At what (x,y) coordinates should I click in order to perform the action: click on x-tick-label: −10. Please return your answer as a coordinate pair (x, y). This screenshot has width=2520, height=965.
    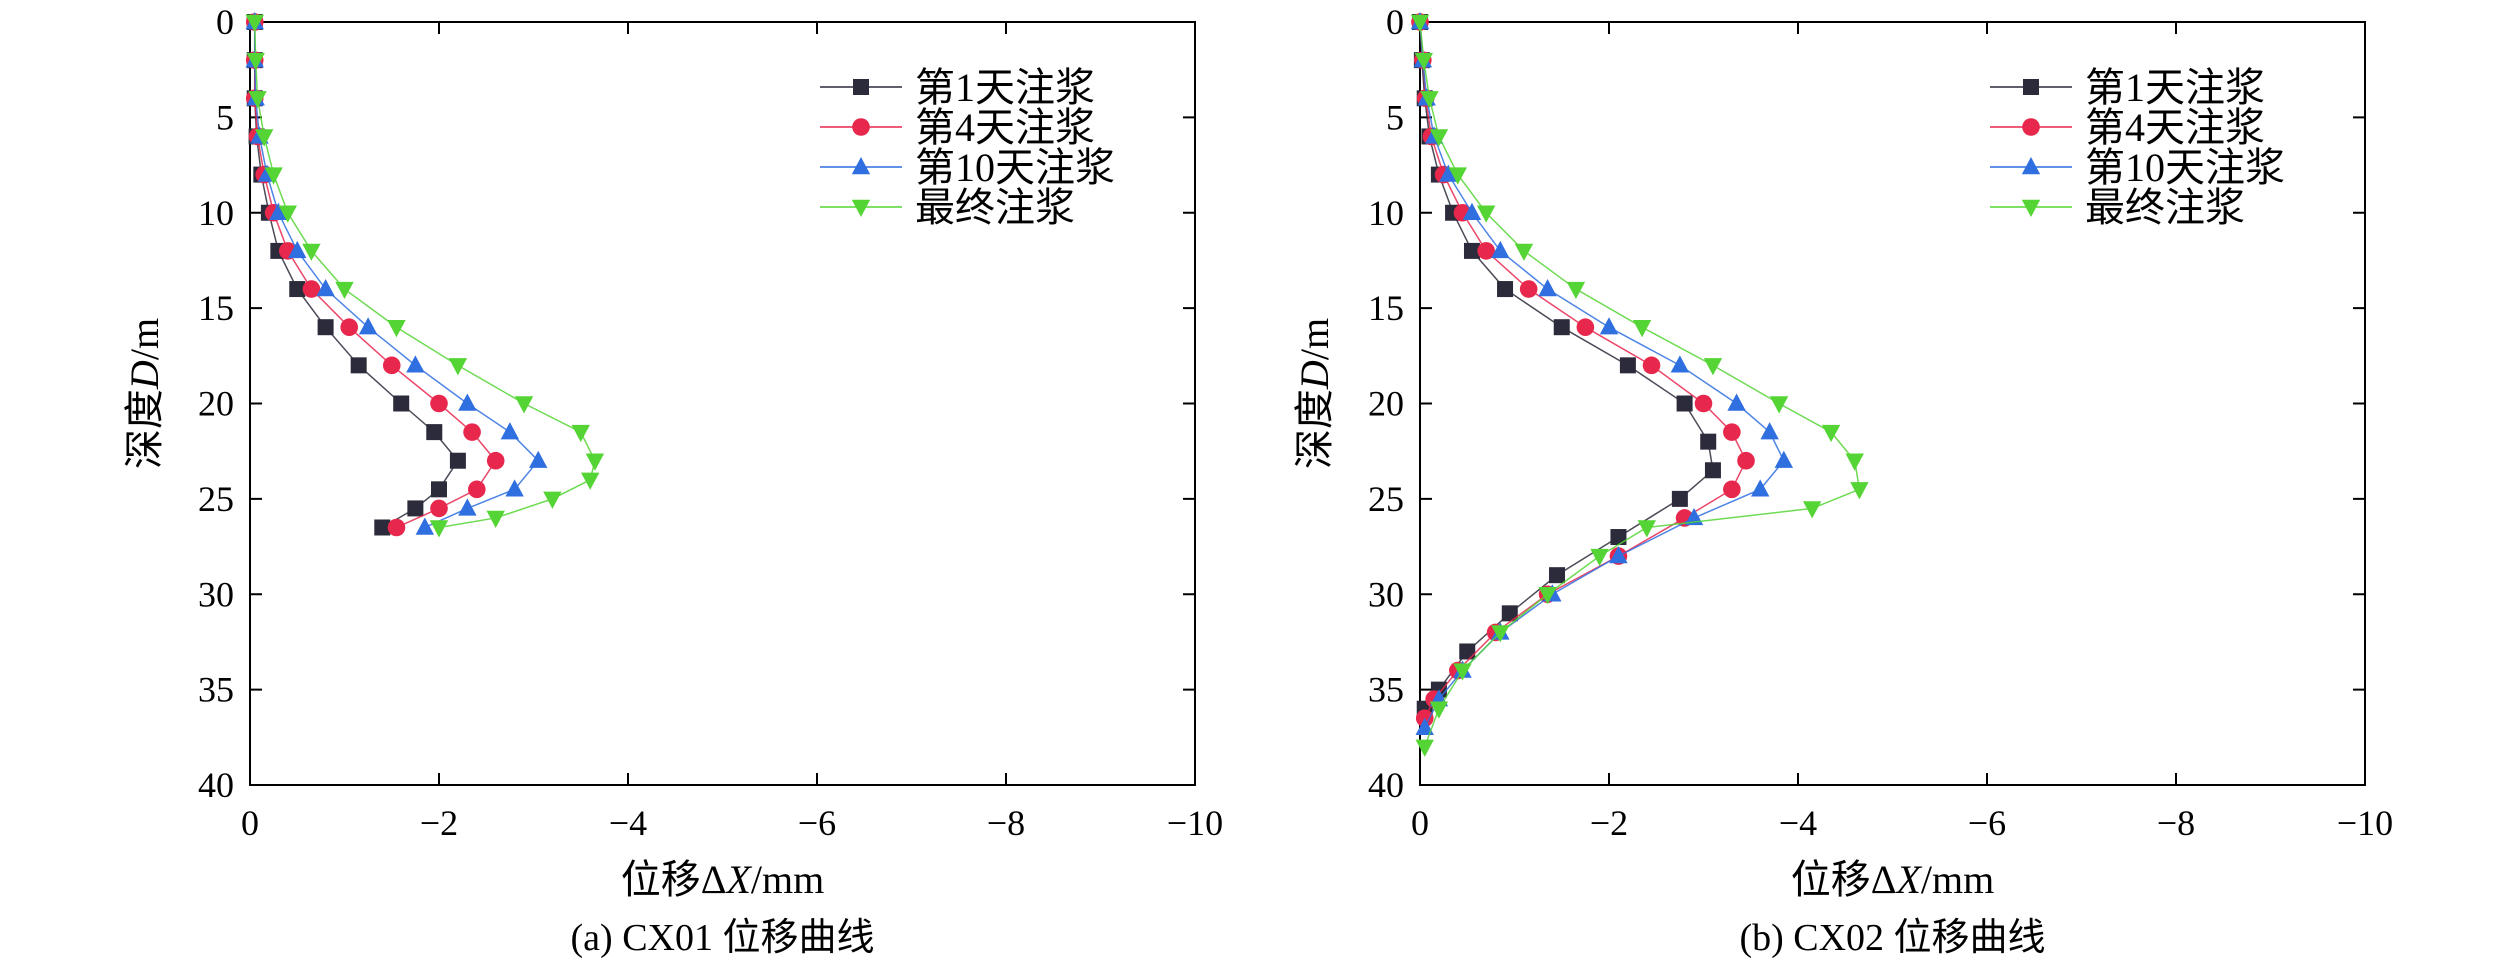
    Looking at the image, I should click on (2365, 823).